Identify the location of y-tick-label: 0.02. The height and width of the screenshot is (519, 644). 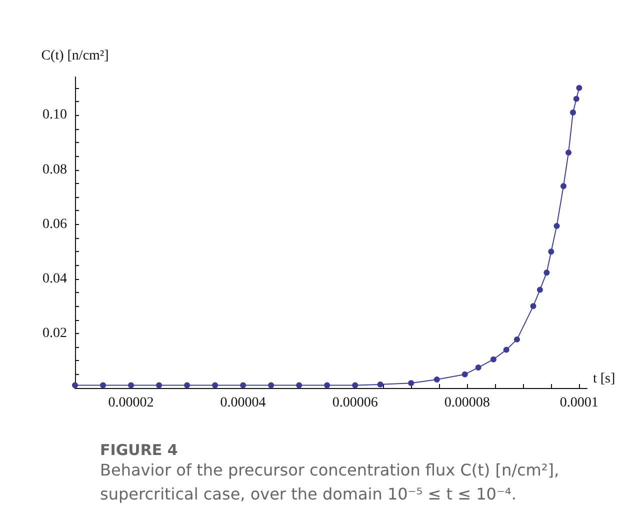
(54, 333).